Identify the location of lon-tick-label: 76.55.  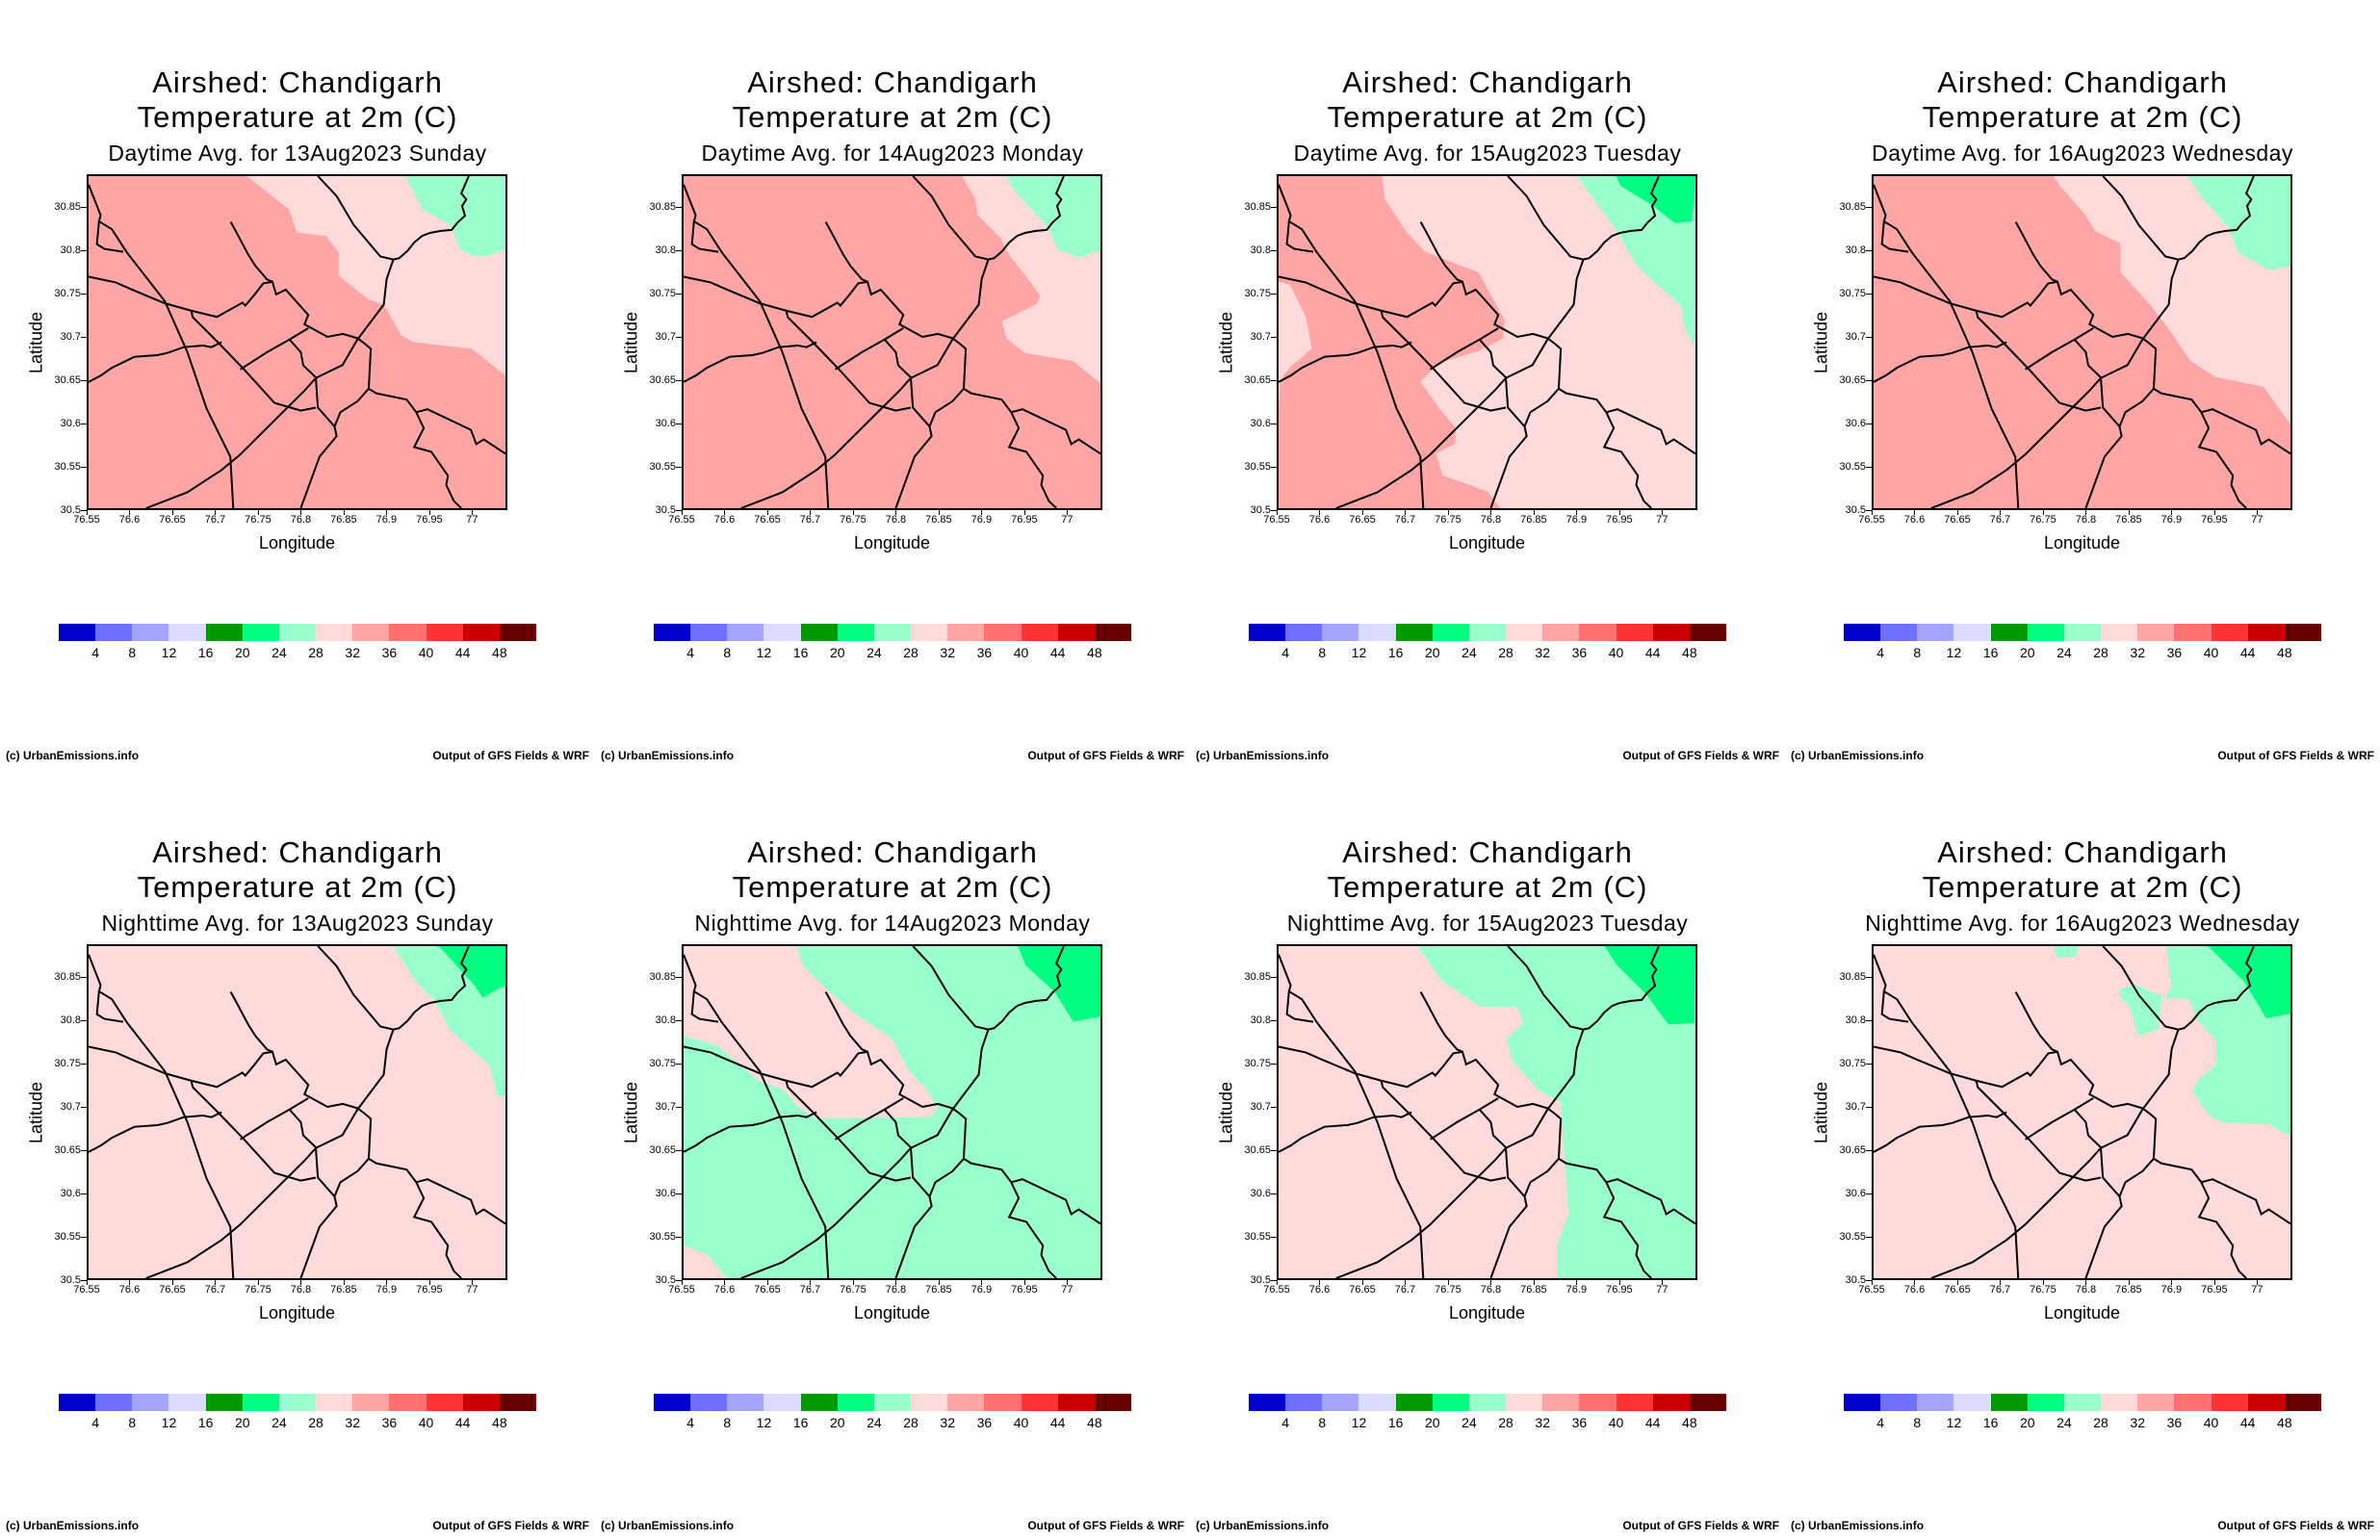
(1277, 520).